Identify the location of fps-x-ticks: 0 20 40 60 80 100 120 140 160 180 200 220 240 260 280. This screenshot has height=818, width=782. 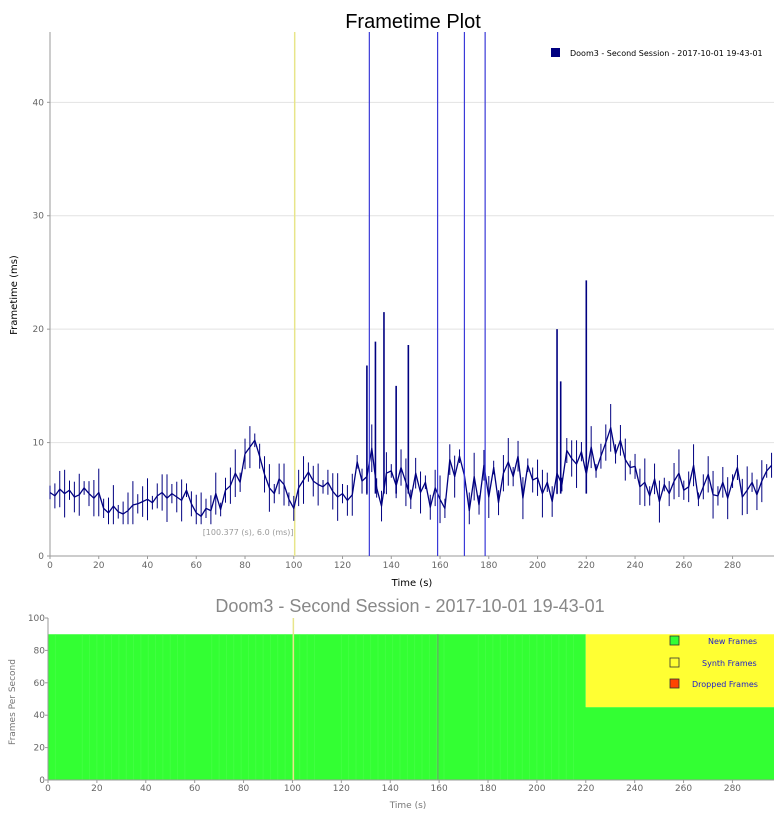
(393, 787).